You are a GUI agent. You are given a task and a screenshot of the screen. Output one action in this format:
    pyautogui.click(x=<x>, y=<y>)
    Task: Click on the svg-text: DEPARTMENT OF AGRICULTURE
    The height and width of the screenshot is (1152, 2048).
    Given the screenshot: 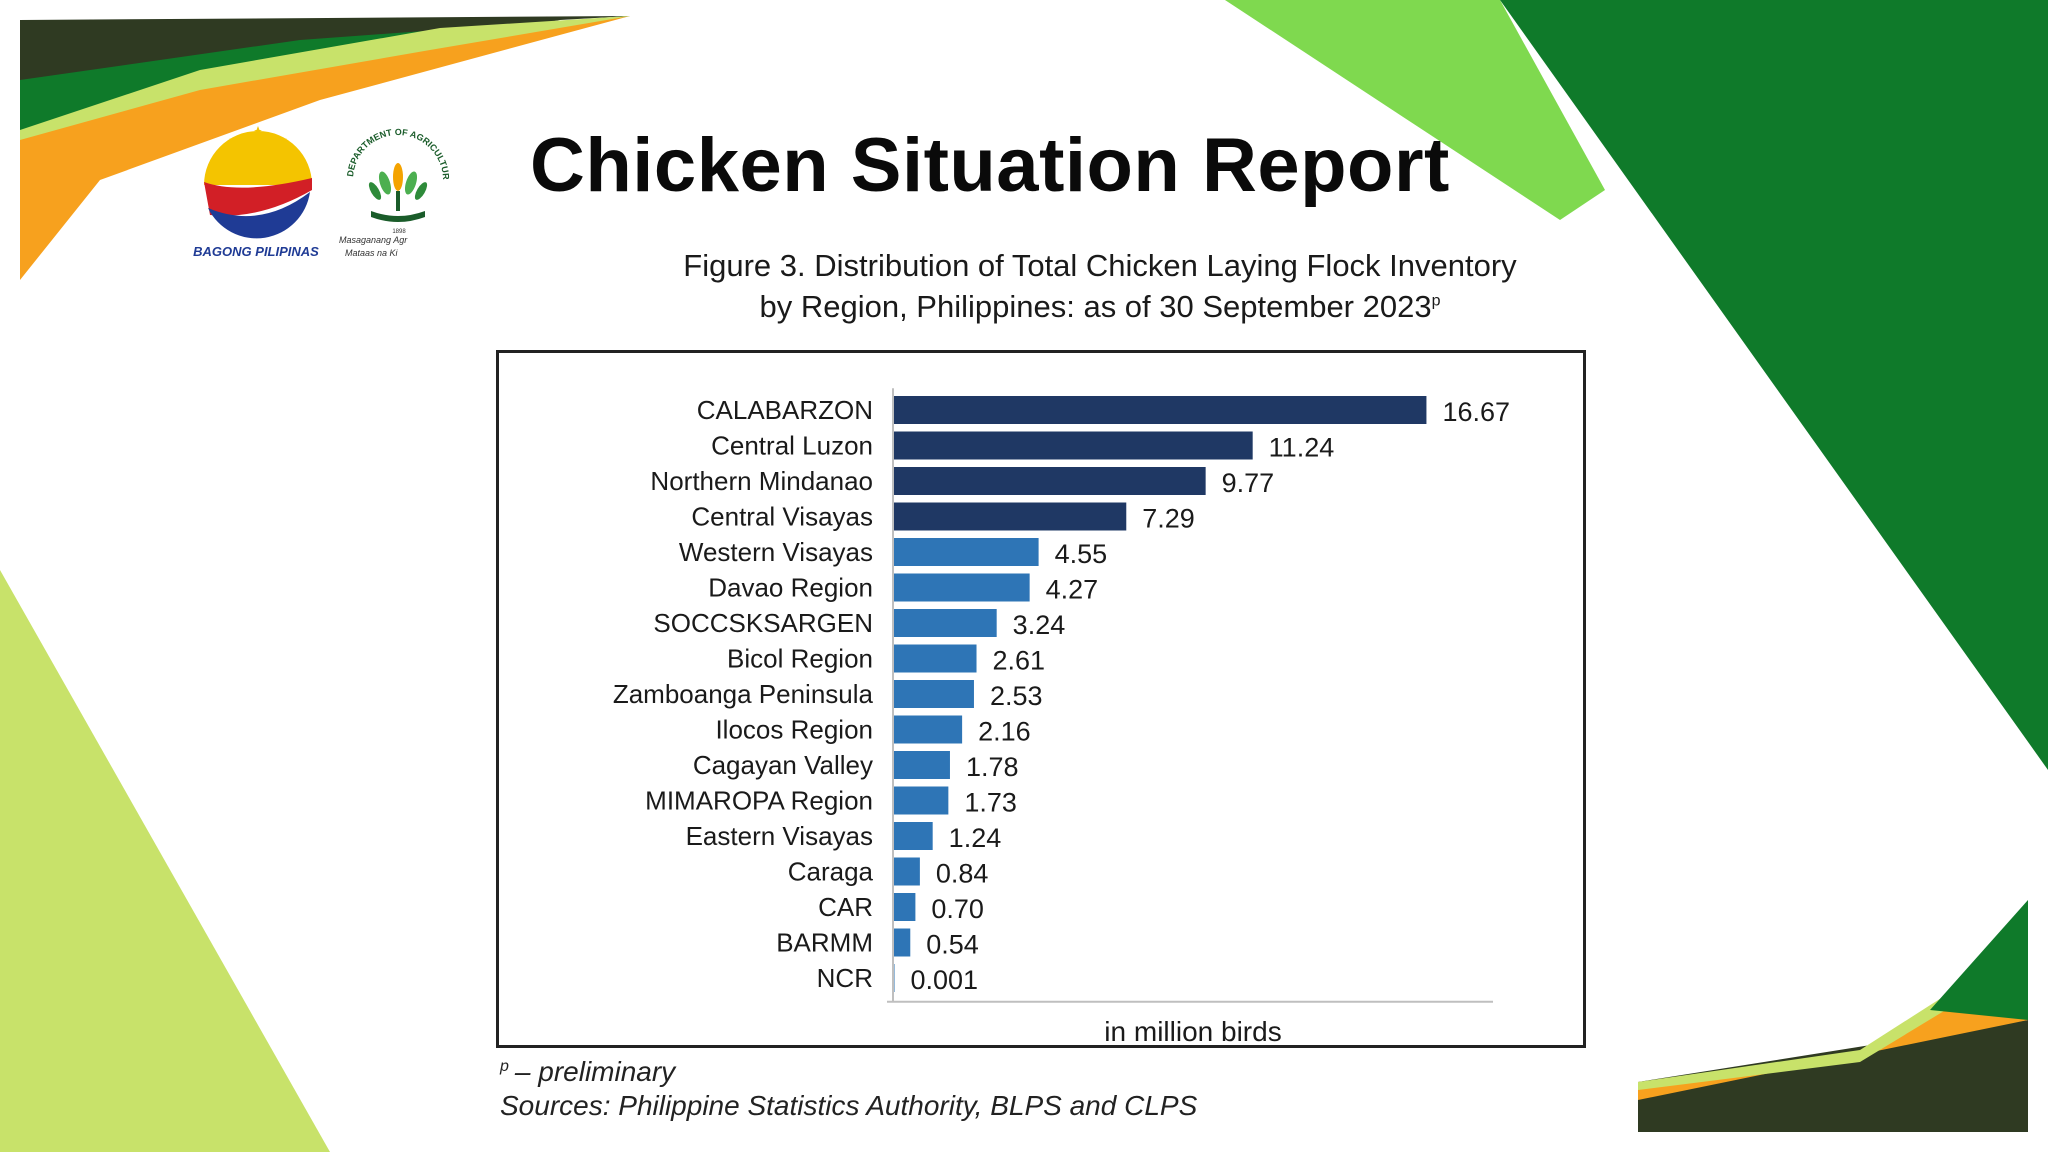 What is the action you would take?
    pyautogui.click(x=393, y=153)
    